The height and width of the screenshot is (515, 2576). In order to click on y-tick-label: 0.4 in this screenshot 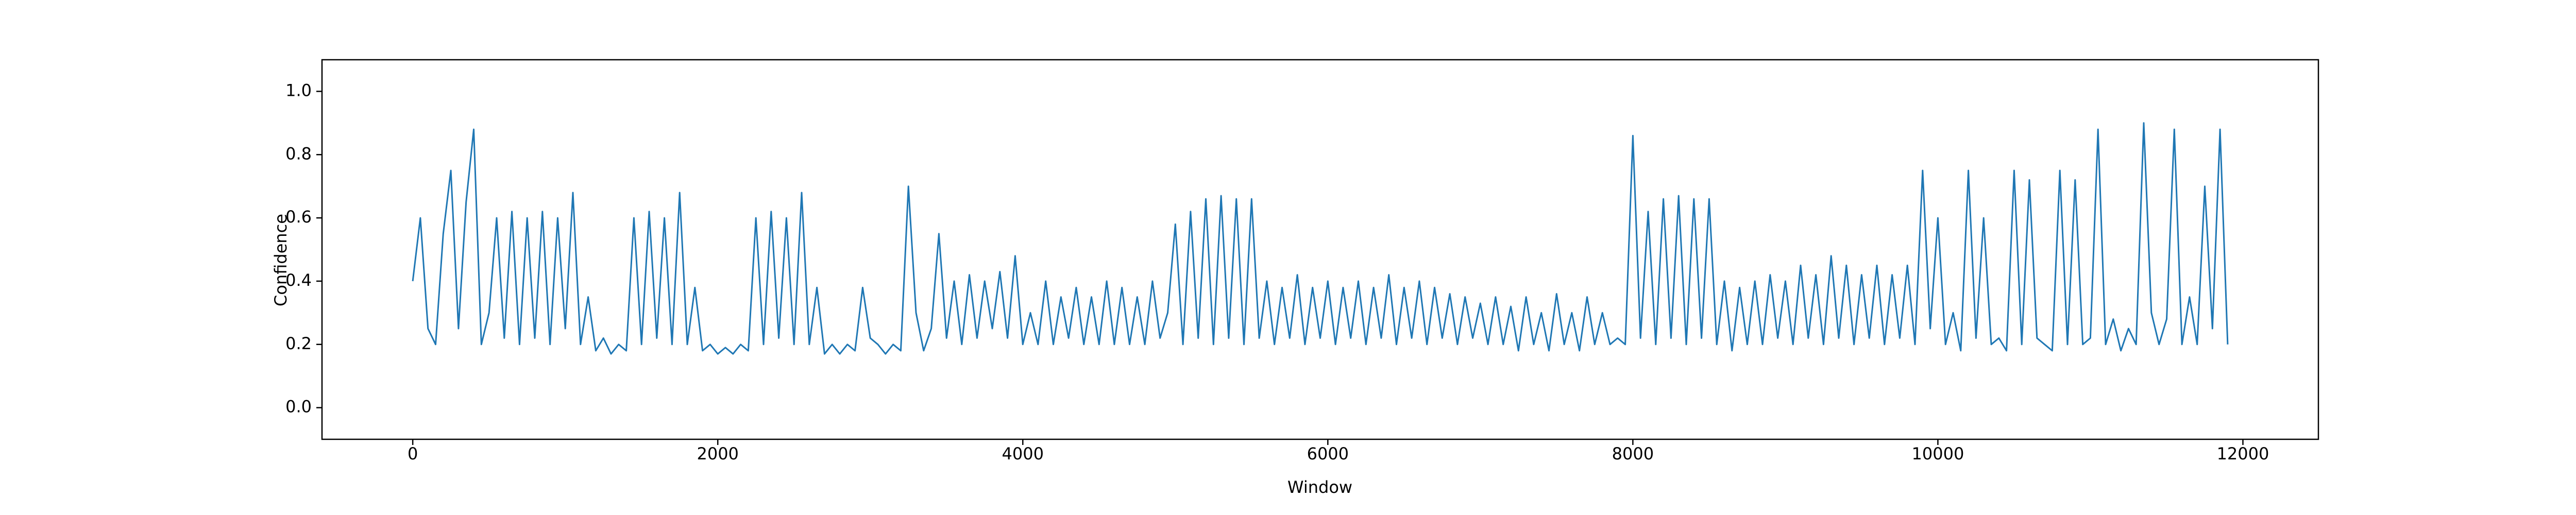, I will do `click(298, 280)`.